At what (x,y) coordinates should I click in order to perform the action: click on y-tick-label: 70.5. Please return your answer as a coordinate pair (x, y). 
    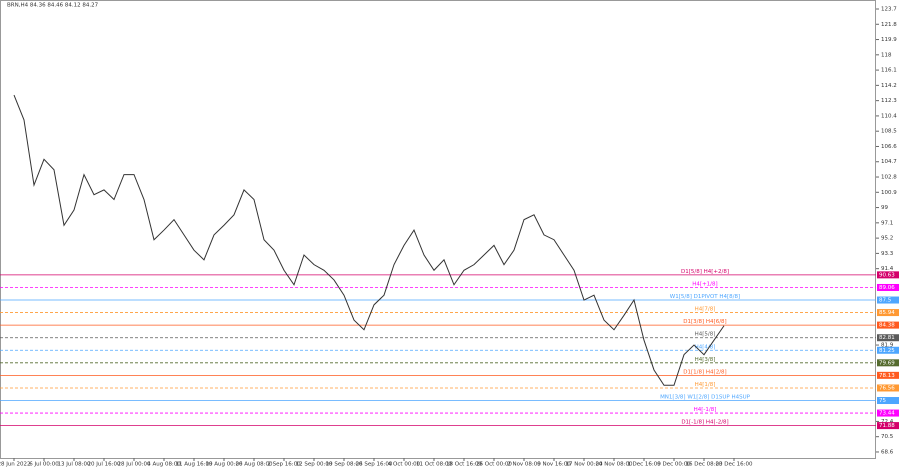
    Looking at the image, I should click on (887, 437).